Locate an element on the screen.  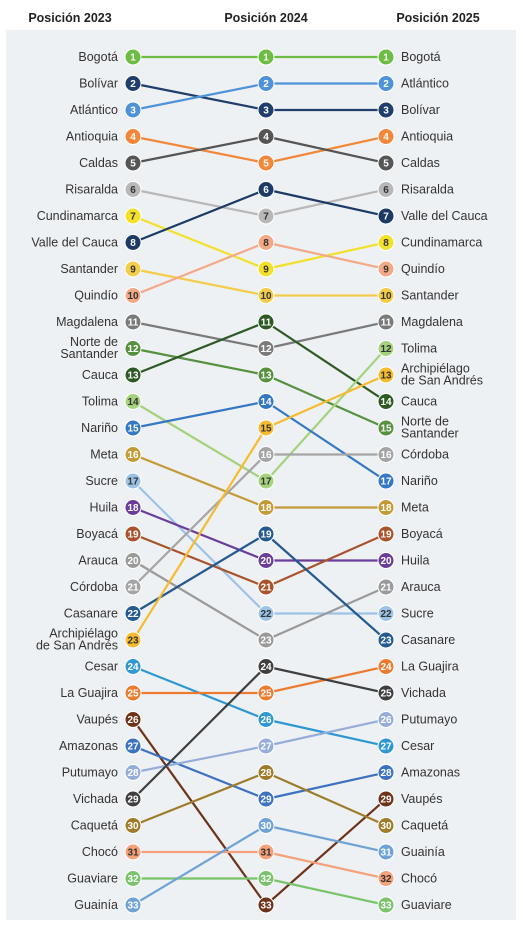
label-2025-norte-de-santander: Santander is located at coordinates (430, 434).